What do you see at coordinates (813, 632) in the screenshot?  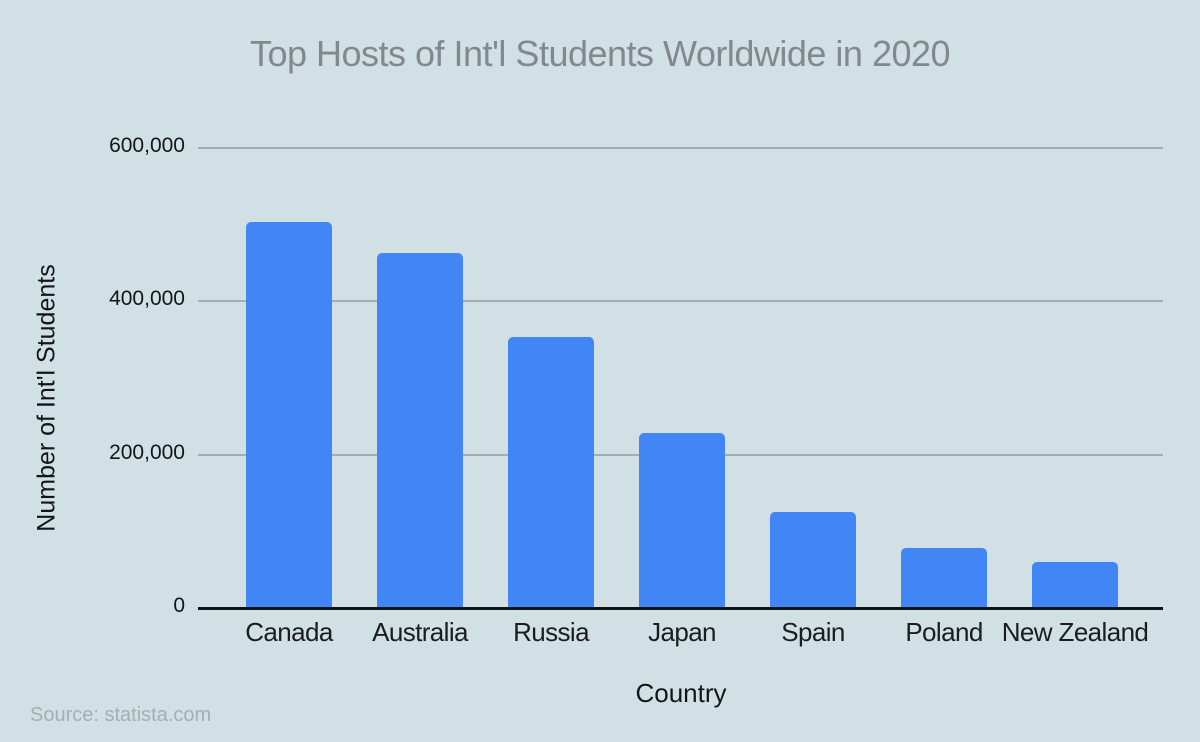 I see `x-tick-spain: Spain` at bounding box center [813, 632].